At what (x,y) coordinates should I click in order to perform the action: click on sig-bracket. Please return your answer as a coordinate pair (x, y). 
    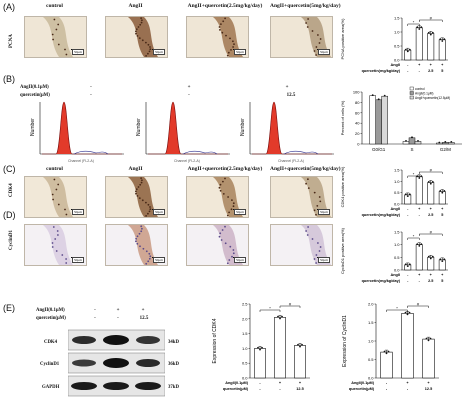
    Looking at the image, I should click on (431, 20).